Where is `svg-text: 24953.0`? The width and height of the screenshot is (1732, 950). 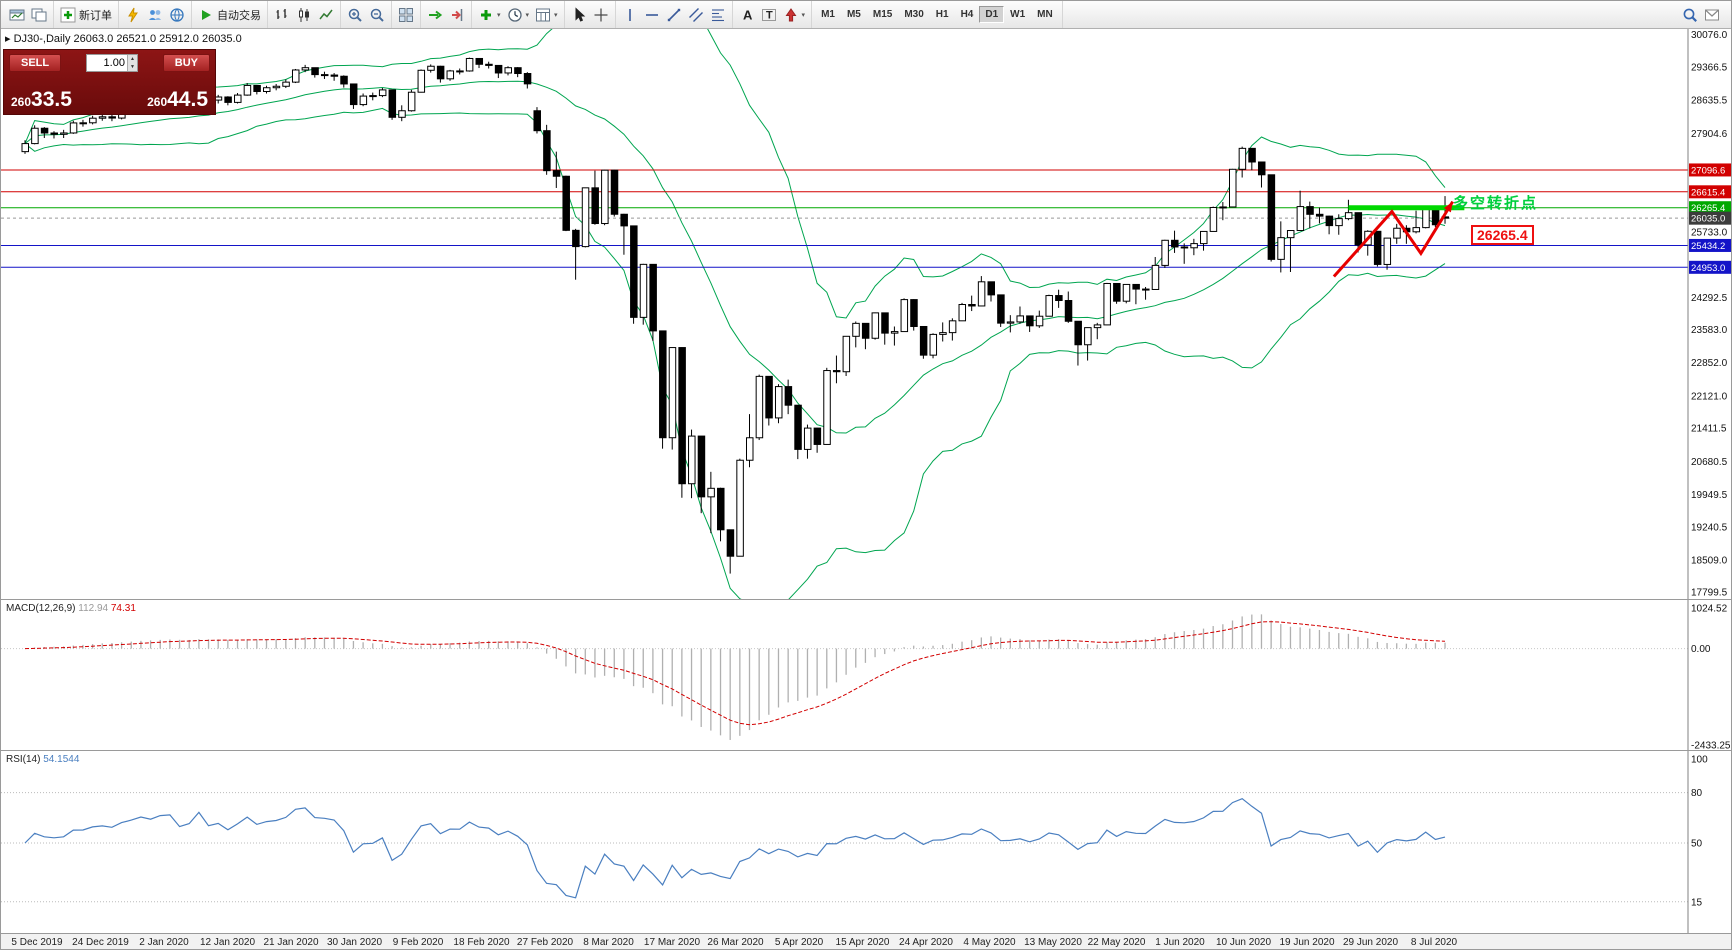
svg-text: 24953.0 is located at coordinates (1708, 268).